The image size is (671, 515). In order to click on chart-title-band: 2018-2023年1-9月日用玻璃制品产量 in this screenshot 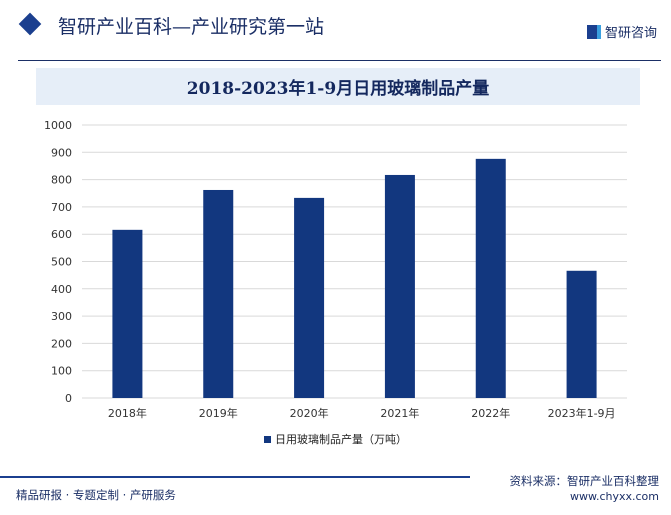, I will do `click(338, 86)`.